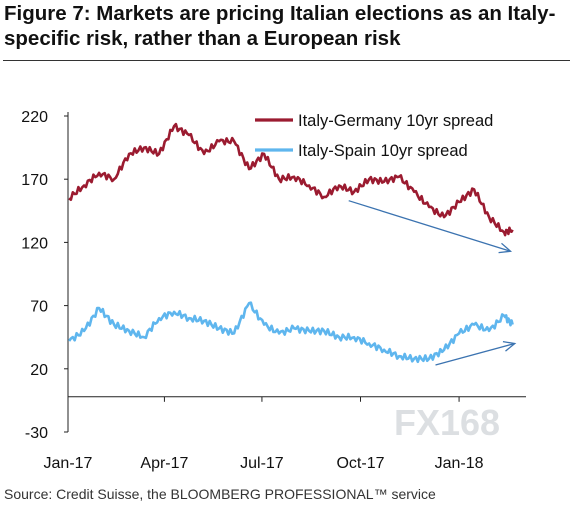 The image size is (576, 507). Describe the element at coordinates (39, 307) in the screenshot. I see `y-tick-label: 70` at that location.